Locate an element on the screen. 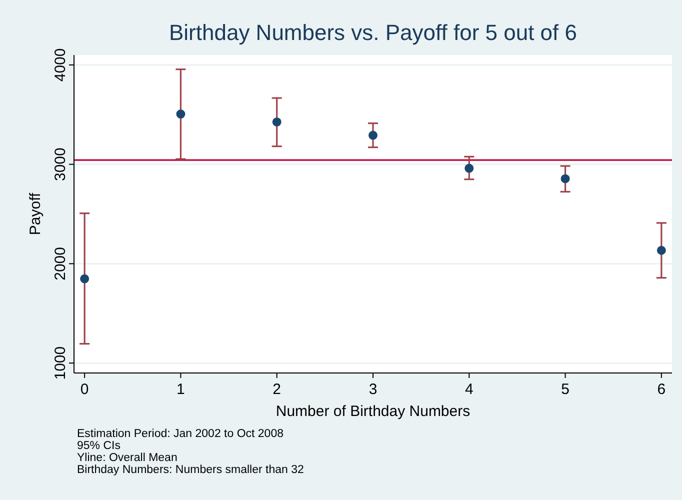  y-axis-title: Payoff is located at coordinates (35, 214).